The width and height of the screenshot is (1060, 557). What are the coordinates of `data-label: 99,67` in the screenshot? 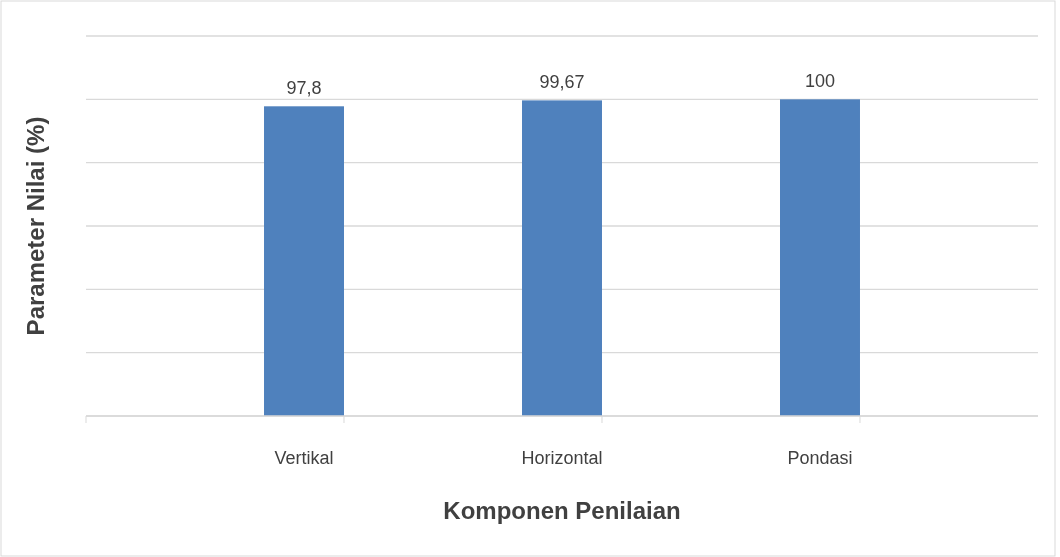 It's located at (562, 82).